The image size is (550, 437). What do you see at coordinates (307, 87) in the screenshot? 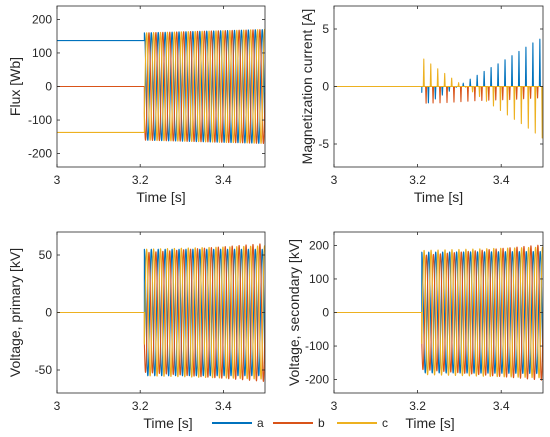
I see `y-axis-label: Magnetization current [A]` at bounding box center [307, 87].